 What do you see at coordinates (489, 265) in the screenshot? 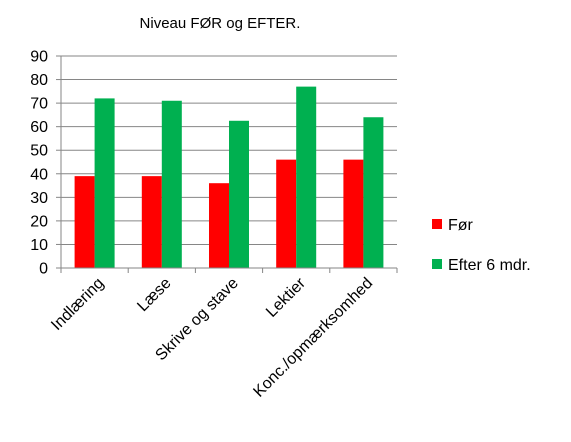
I see `legend-label-efter: Efter 6 mdr.` at bounding box center [489, 265].